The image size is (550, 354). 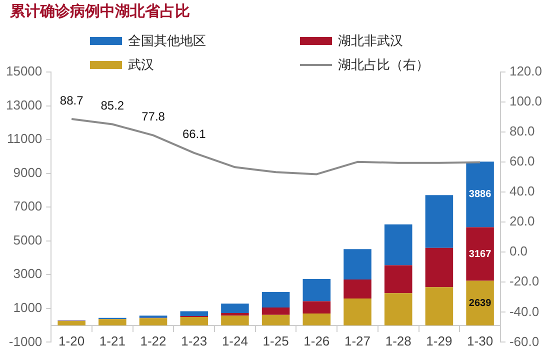 What do you see at coordinates (522, 161) in the screenshot?
I see `y2-tick-label: 60.0` at bounding box center [522, 161].